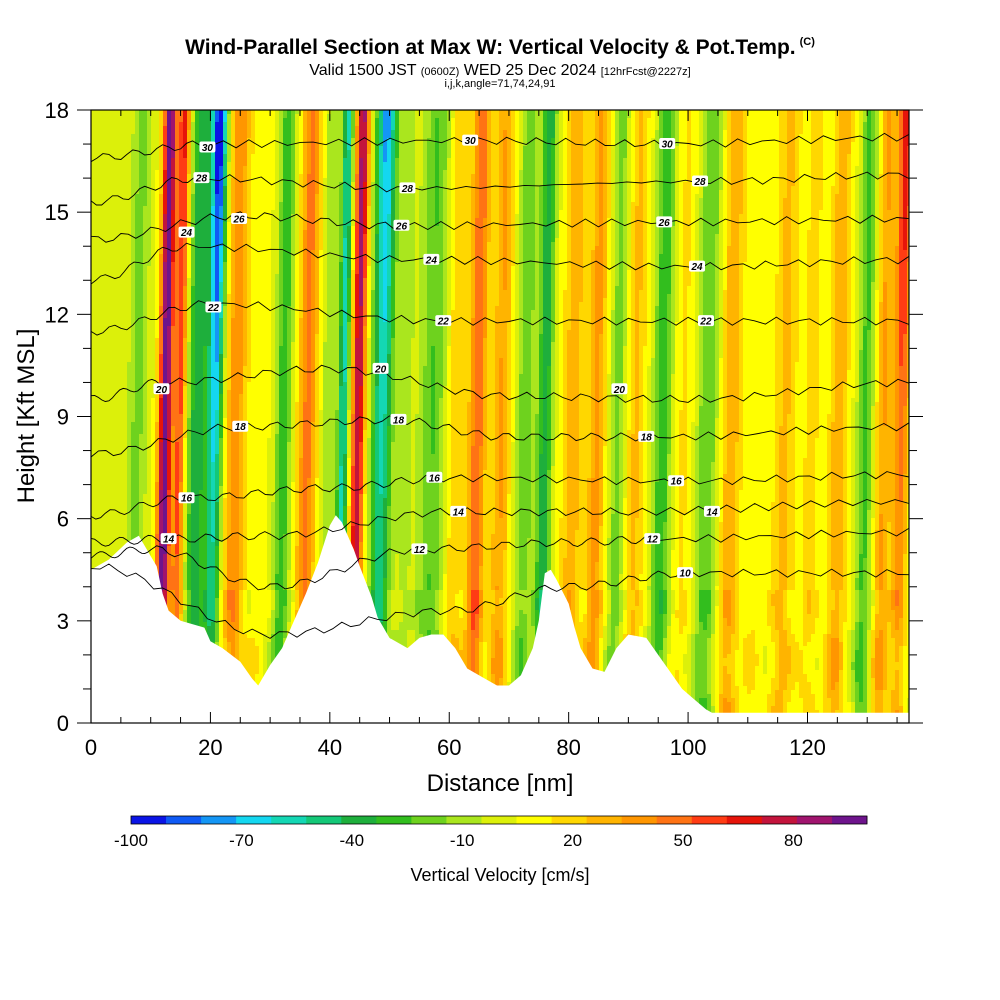 This screenshot has height=1000, width=1000. What do you see at coordinates (646, 72) in the screenshot?
I see `subtitle-fcst: [12hrFcst@2227z]` at bounding box center [646, 72].